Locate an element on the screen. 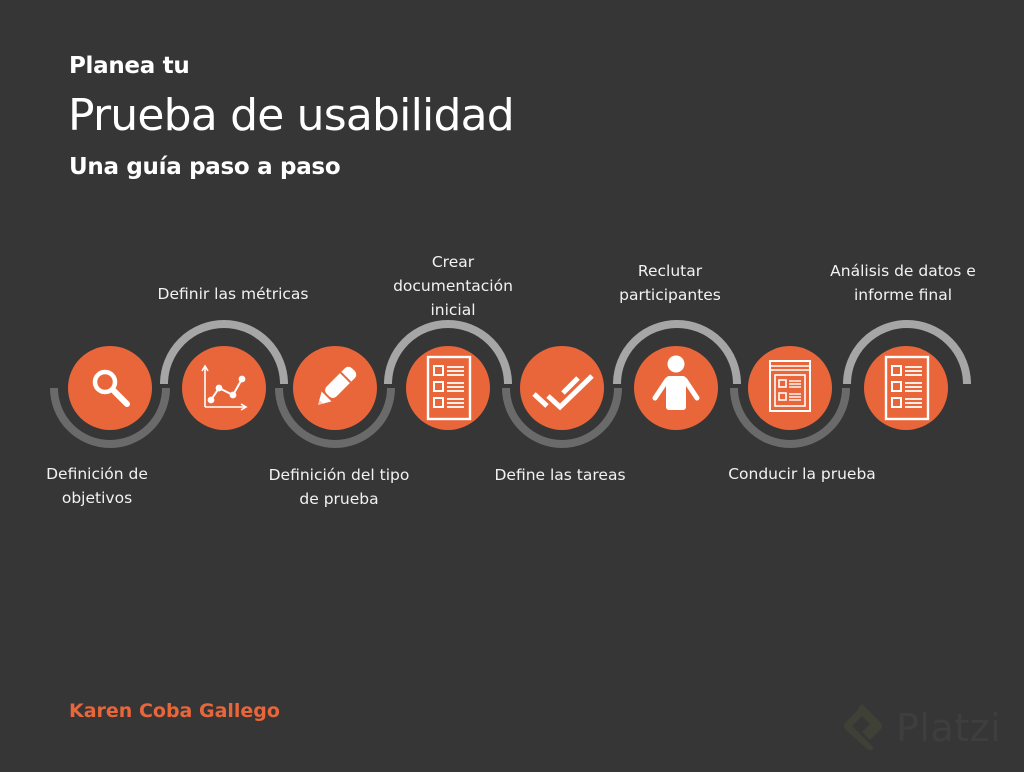  step-2-label: Definir las métricas is located at coordinates (233, 294).